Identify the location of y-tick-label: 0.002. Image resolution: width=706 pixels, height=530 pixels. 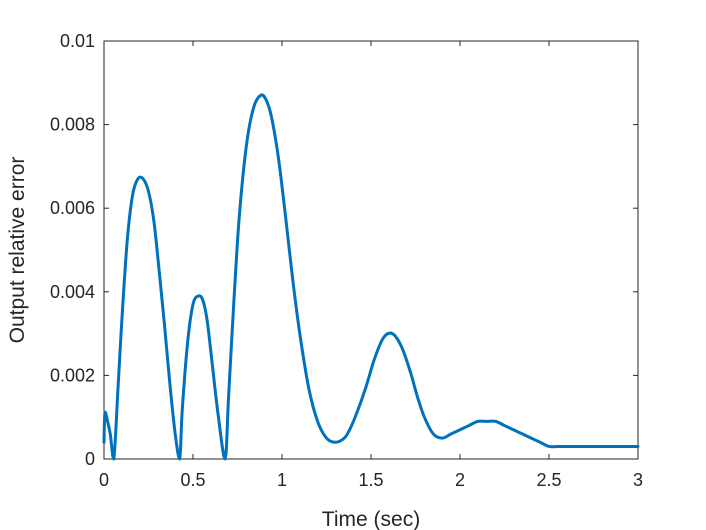
(72, 375).